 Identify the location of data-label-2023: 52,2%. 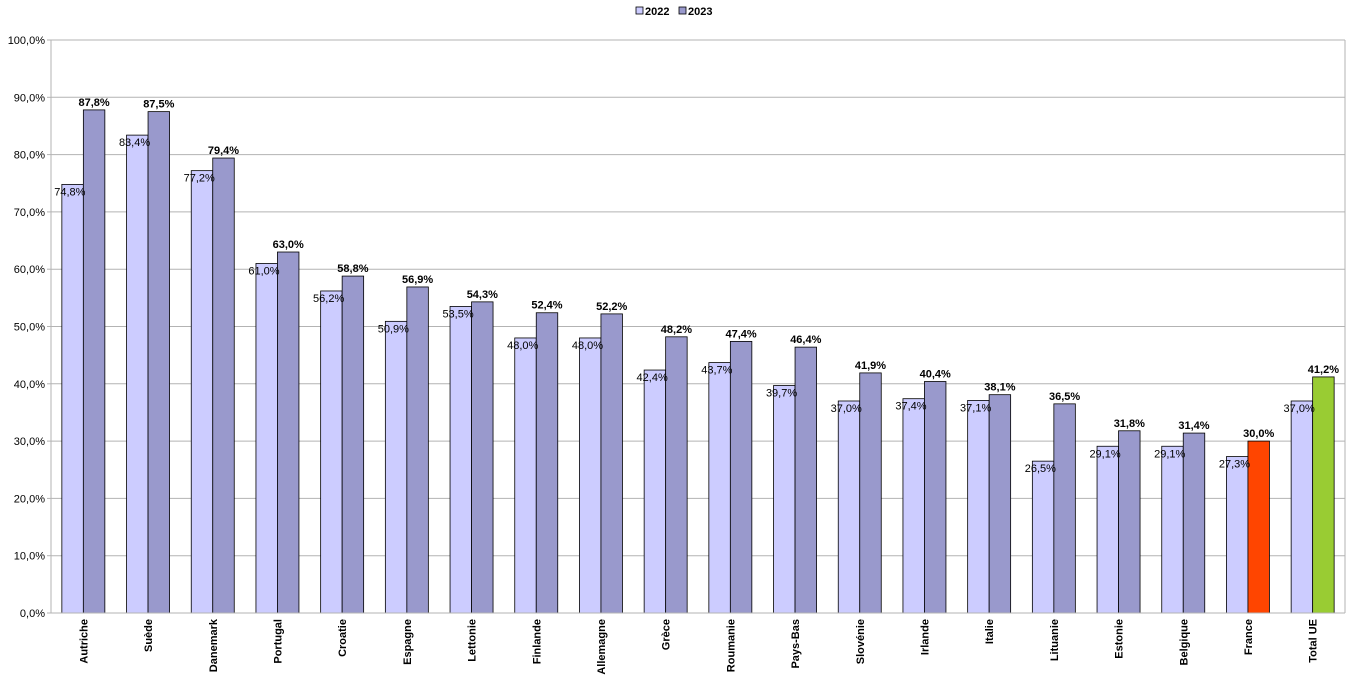
(611, 307).